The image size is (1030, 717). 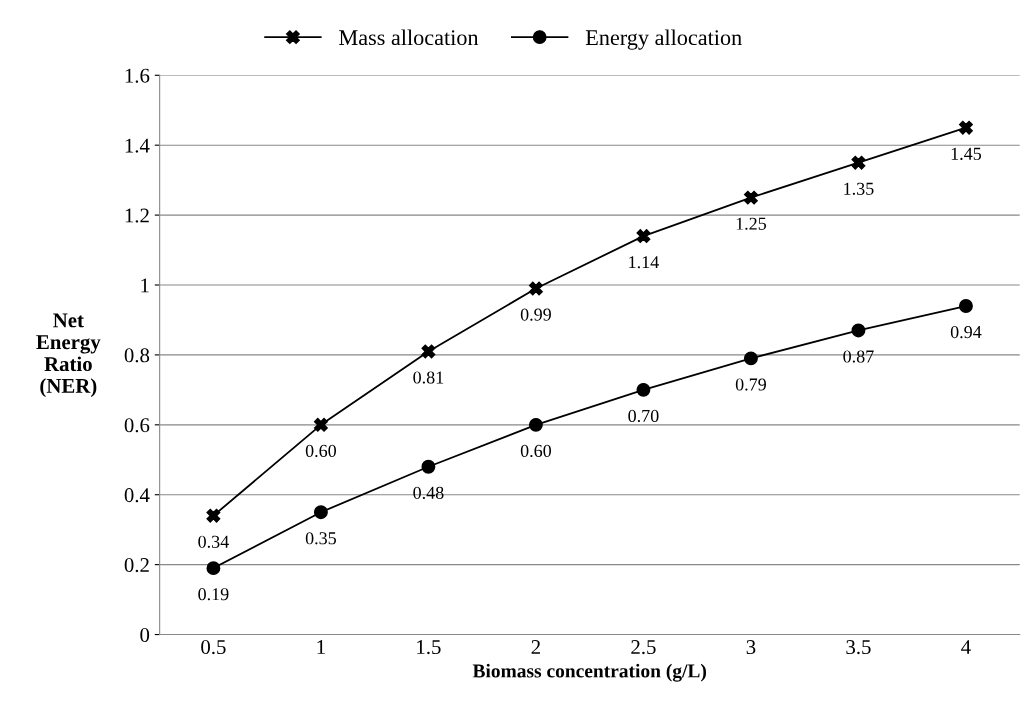 I want to click on data-label: 0.99, so click(x=535, y=314).